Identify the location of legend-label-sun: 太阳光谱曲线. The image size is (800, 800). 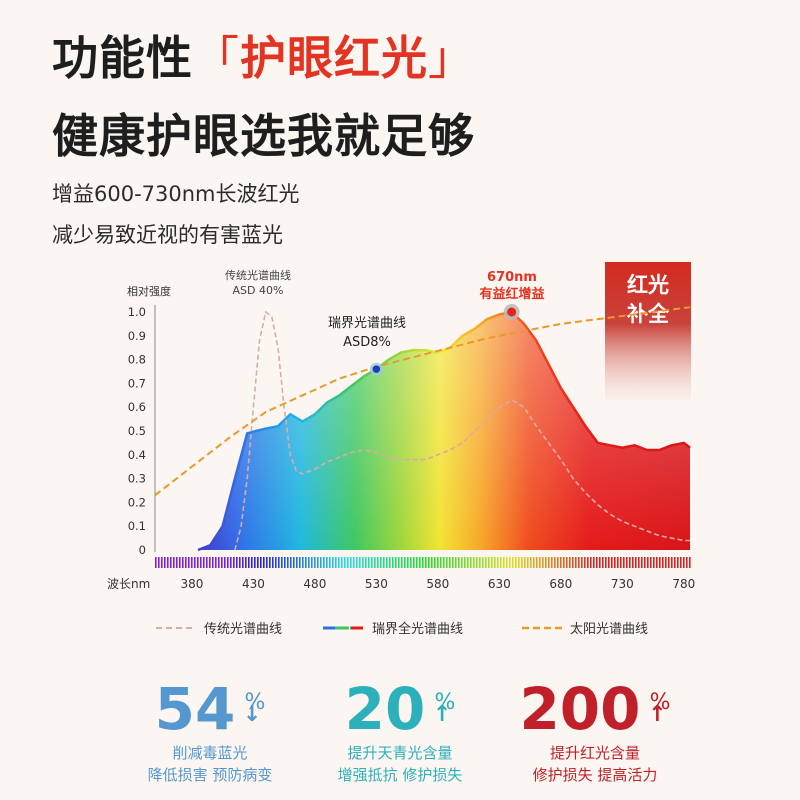
(609, 629).